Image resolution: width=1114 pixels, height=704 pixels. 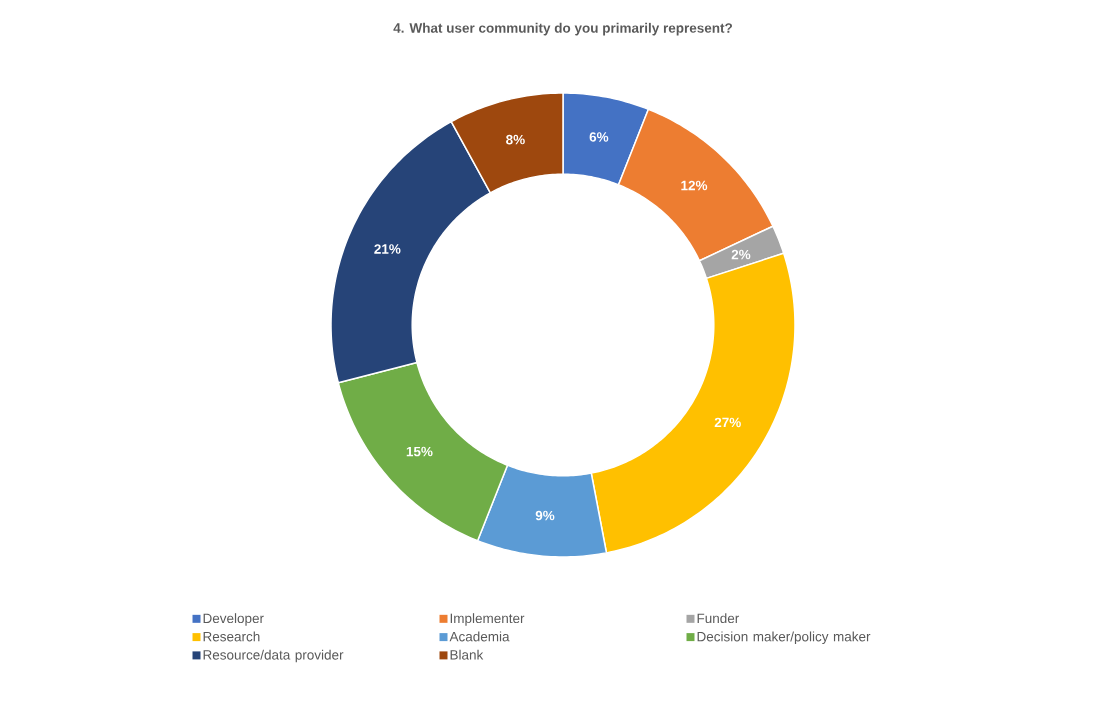 I want to click on data-label: 8%, so click(x=515, y=139).